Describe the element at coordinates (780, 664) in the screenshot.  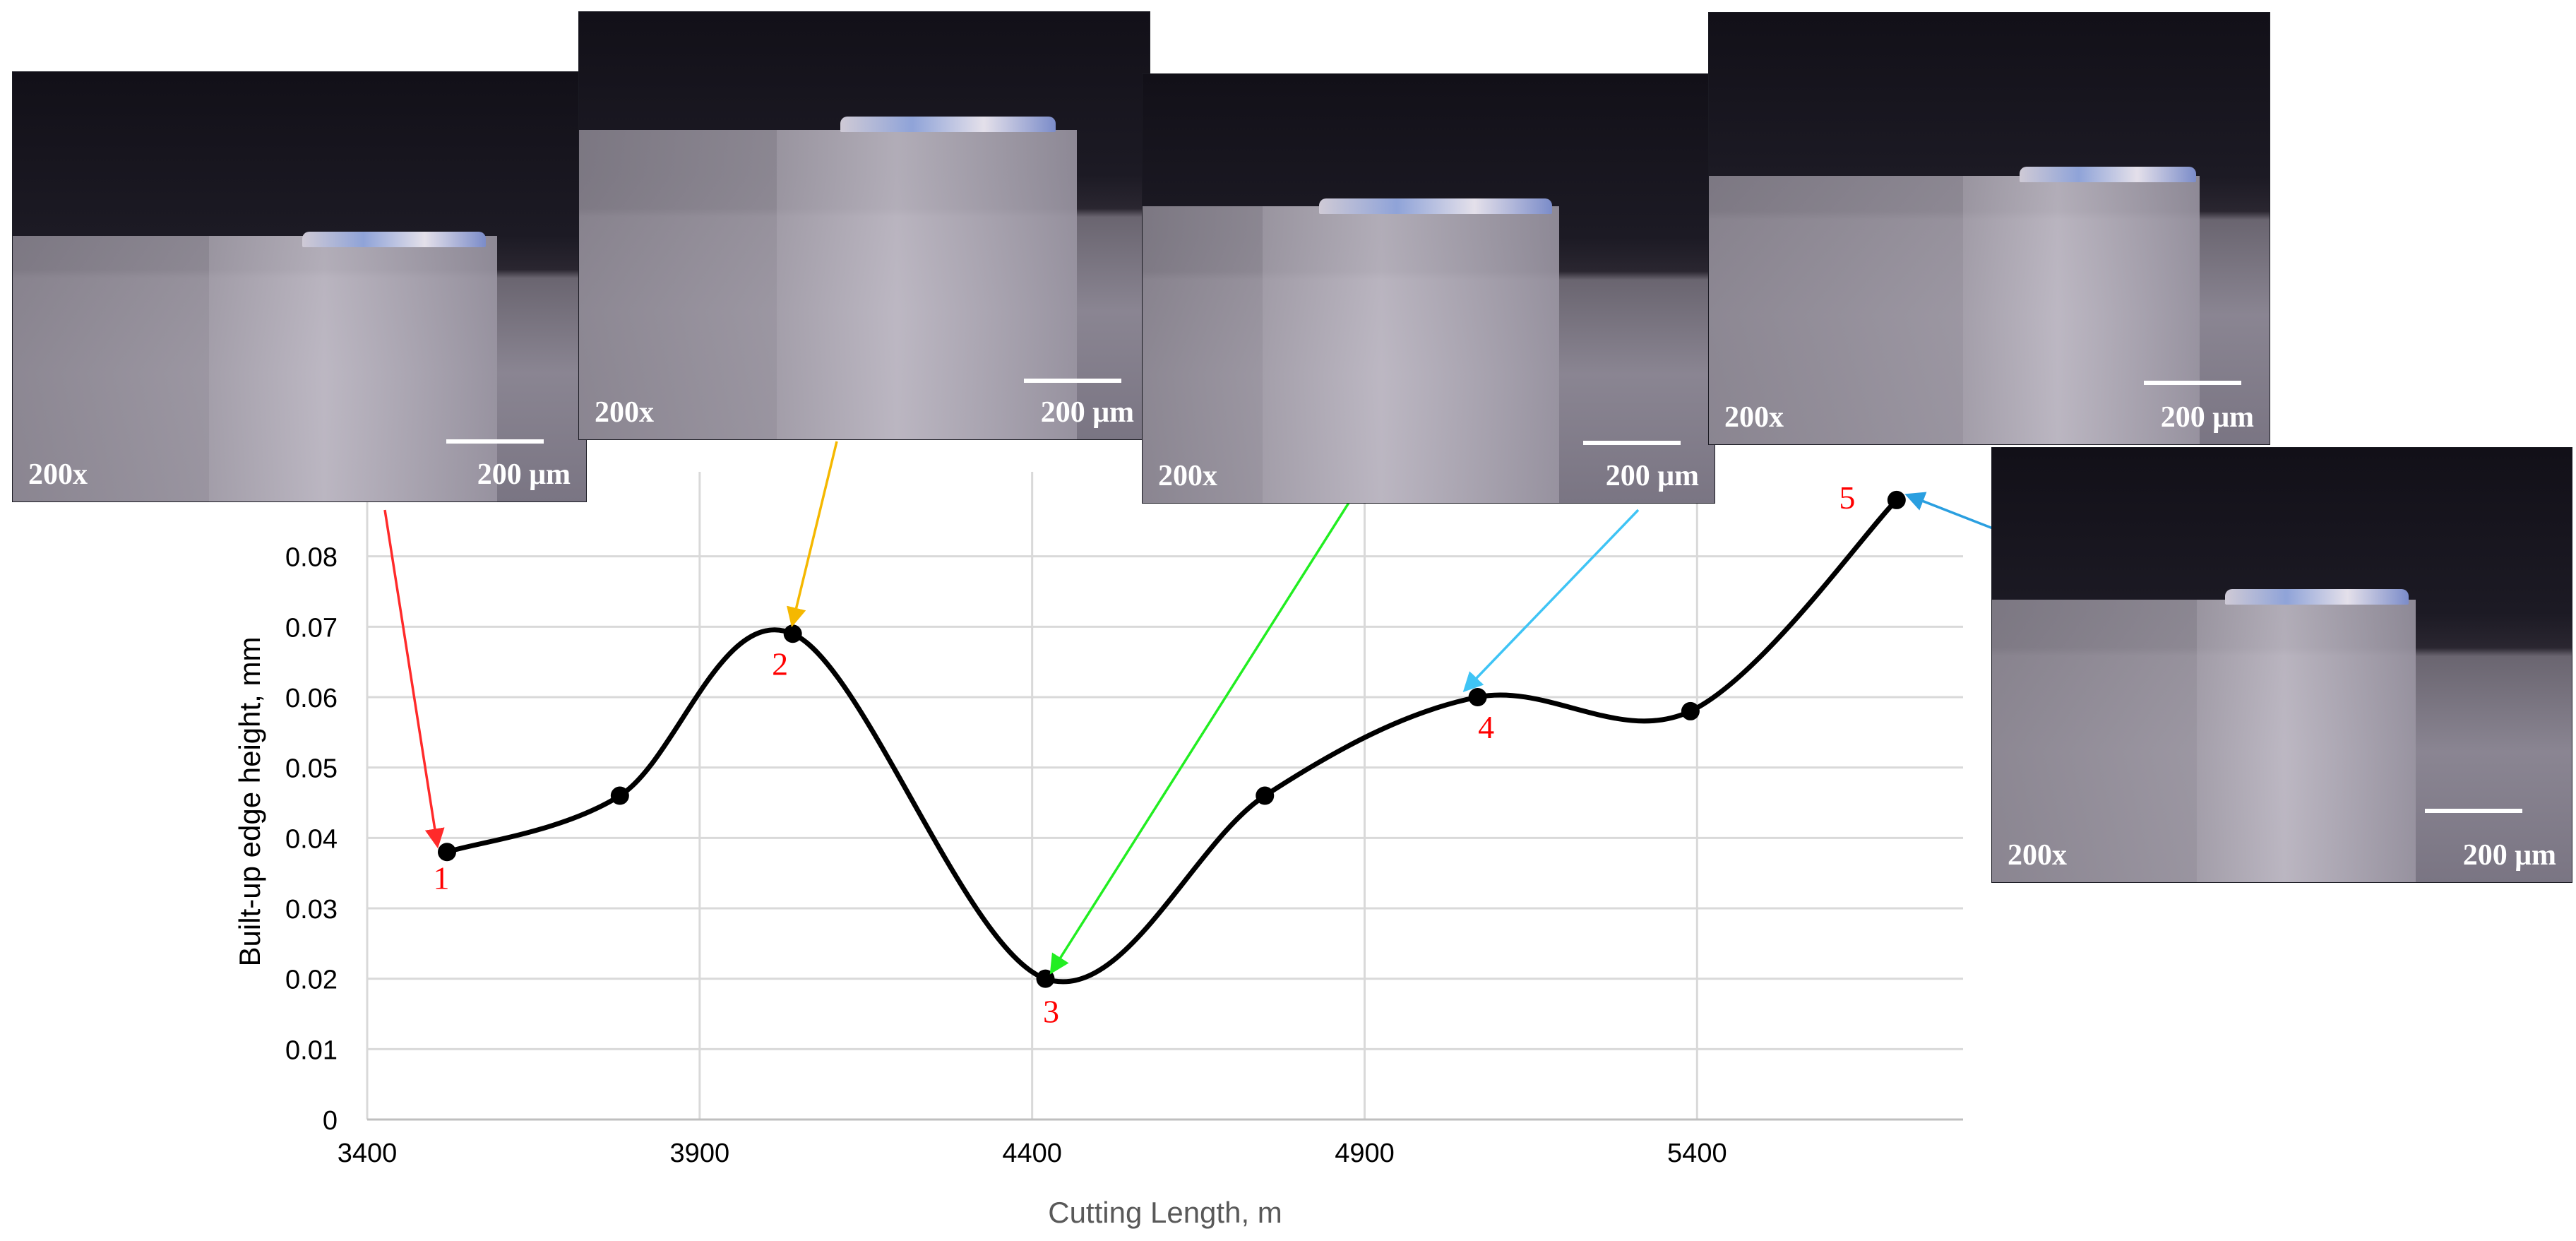
I see `point-label: 2` at that location.